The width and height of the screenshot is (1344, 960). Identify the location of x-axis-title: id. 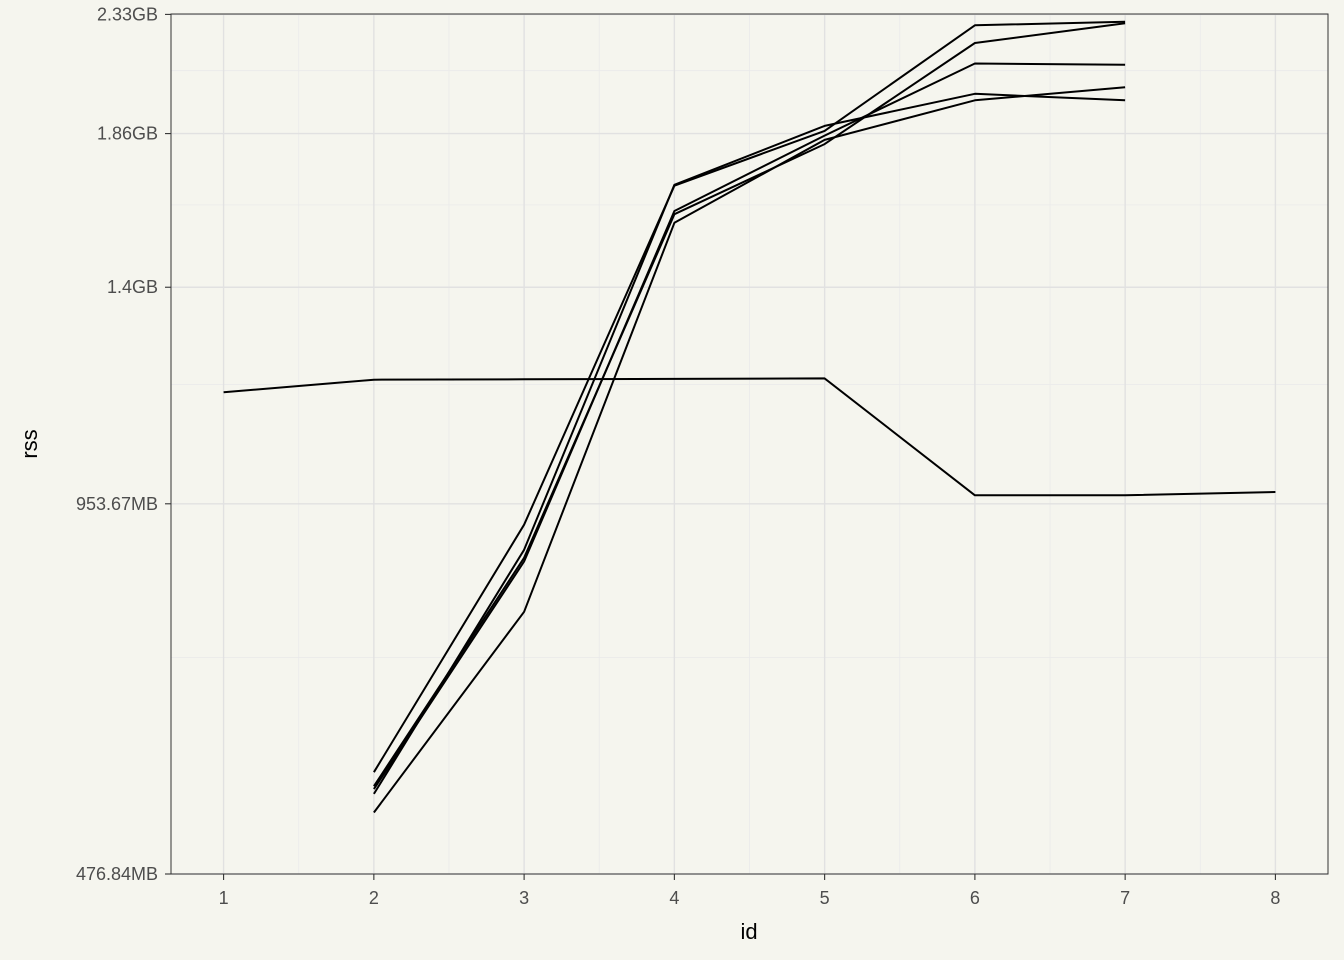
(748, 931).